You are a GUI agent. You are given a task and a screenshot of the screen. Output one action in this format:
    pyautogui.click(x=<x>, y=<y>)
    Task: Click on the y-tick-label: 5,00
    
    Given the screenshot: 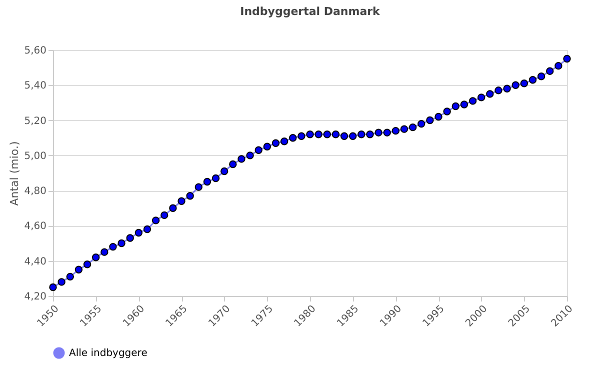 What is the action you would take?
    pyautogui.click(x=35, y=156)
    